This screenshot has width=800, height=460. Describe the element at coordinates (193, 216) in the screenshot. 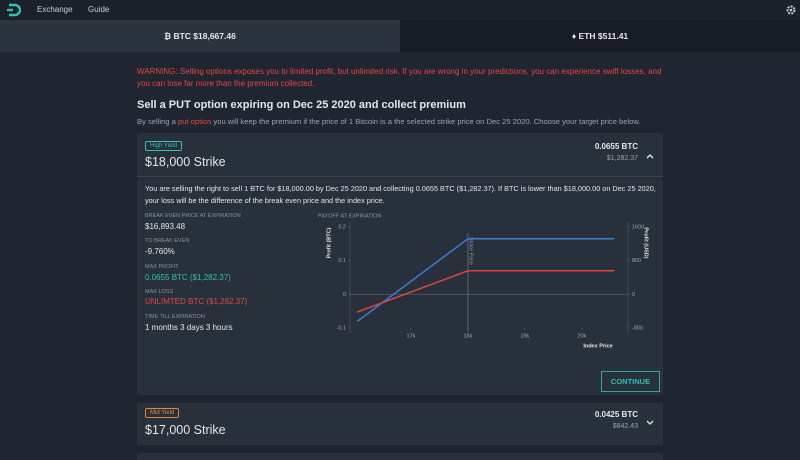

I see `stat-label: BREAK EVEN PRICE AT EXPIRATION` at that location.